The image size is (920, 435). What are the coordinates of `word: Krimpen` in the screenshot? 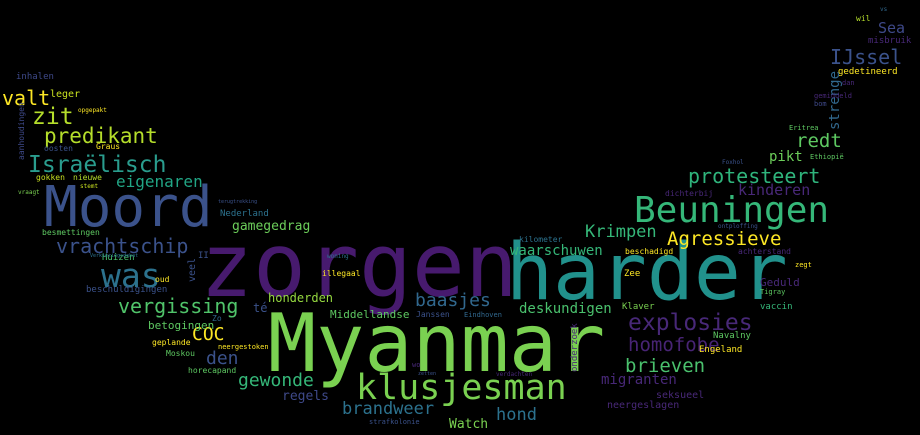 It's located at (621, 232).